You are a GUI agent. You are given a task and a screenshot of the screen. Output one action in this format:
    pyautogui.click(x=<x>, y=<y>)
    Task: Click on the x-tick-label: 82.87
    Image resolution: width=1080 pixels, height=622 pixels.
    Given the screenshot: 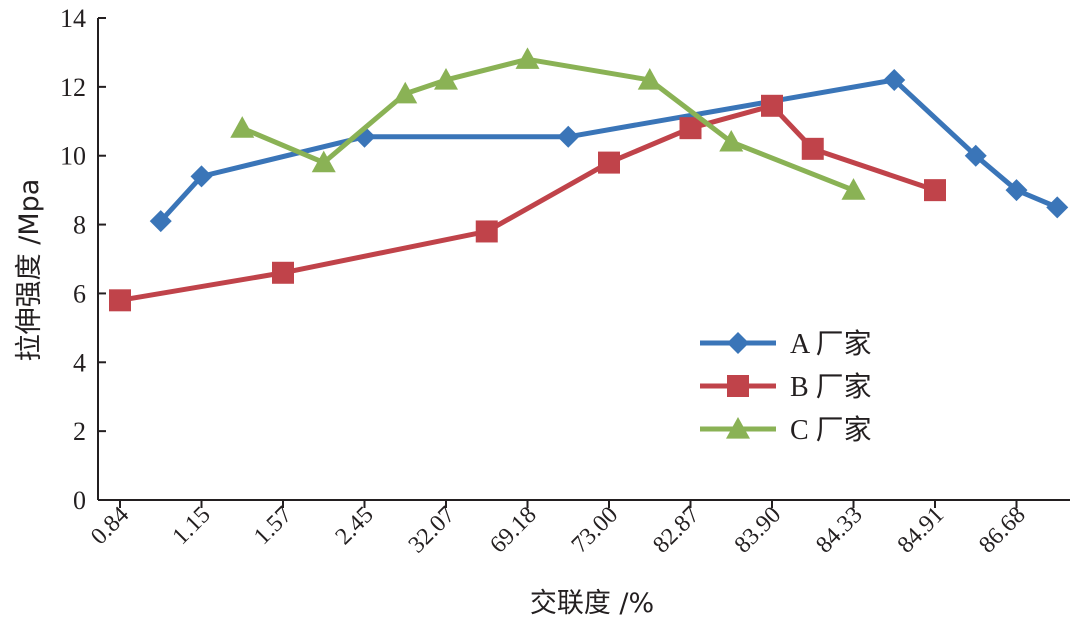 What is the action you would take?
    pyautogui.click(x=676, y=530)
    